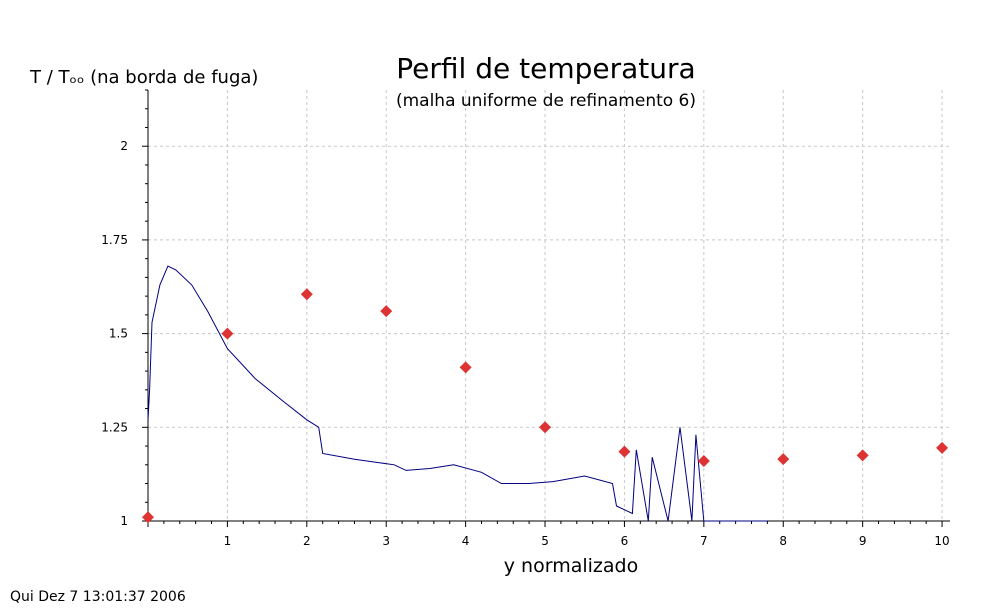 This screenshot has height=613, width=992. Describe the element at coordinates (114, 427) in the screenshot. I see `y-tick-label: 1.25` at that location.